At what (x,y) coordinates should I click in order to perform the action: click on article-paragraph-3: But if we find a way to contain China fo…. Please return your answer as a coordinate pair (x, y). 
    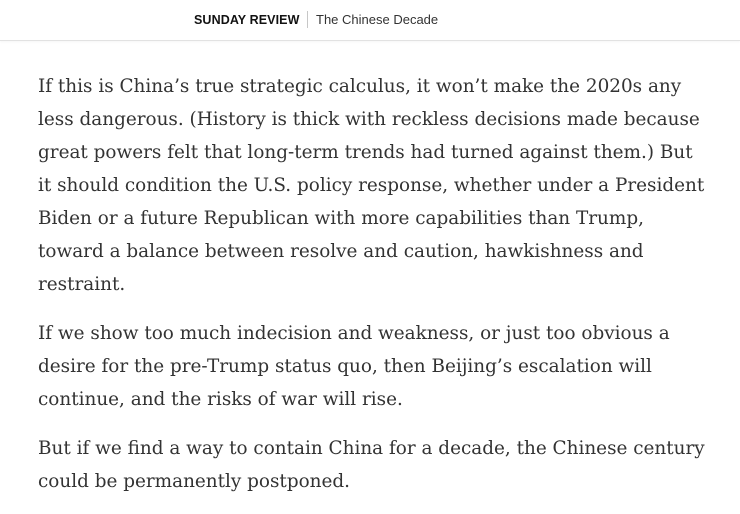
    Looking at the image, I should click on (371, 465).